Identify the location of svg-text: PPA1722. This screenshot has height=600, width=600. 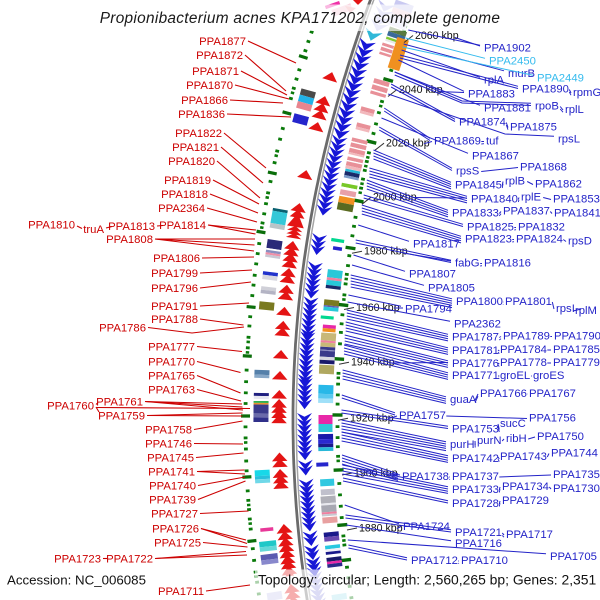
(129, 560).